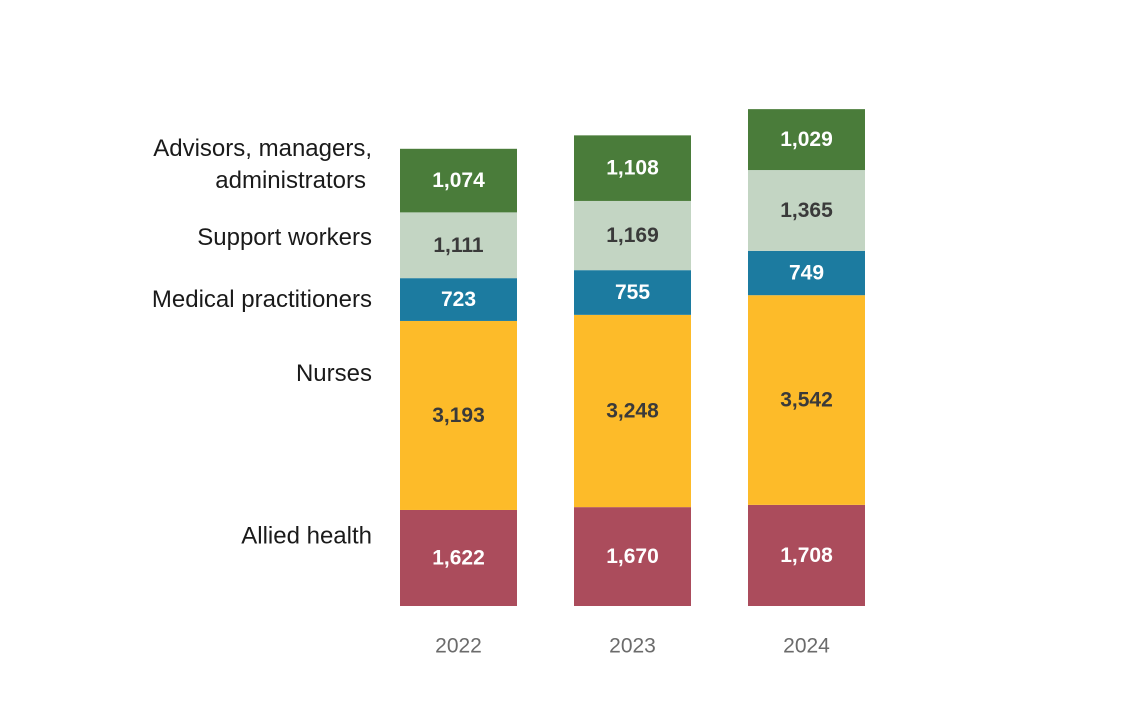 The height and width of the screenshot is (716, 1136). I want to click on data-label-nurses-2024: 3,542, so click(806, 400).